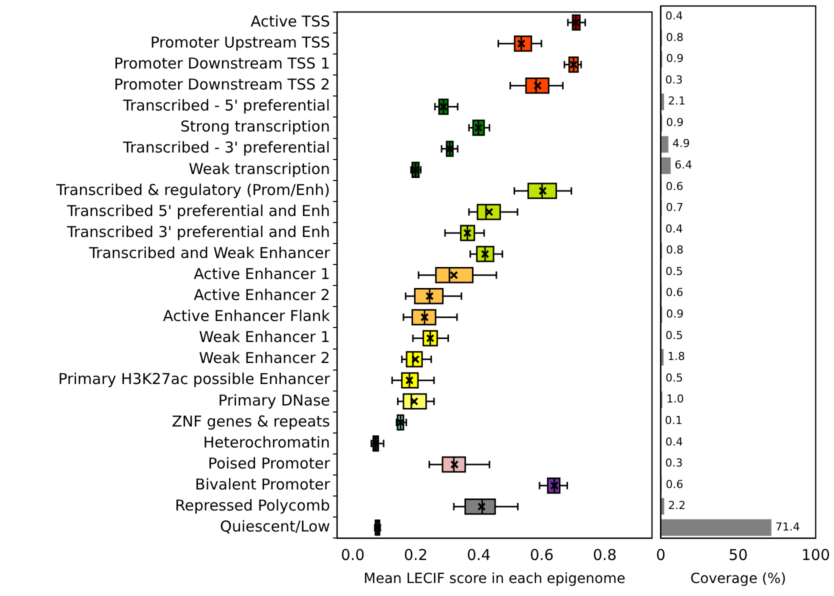 Image resolution: width=834 pixels, height=596 pixels. What do you see at coordinates (198, 231) in the screenshot?
I see `y-tick-label: Transcribed 3' preferential and Enh` at bounding box center [198, 231].